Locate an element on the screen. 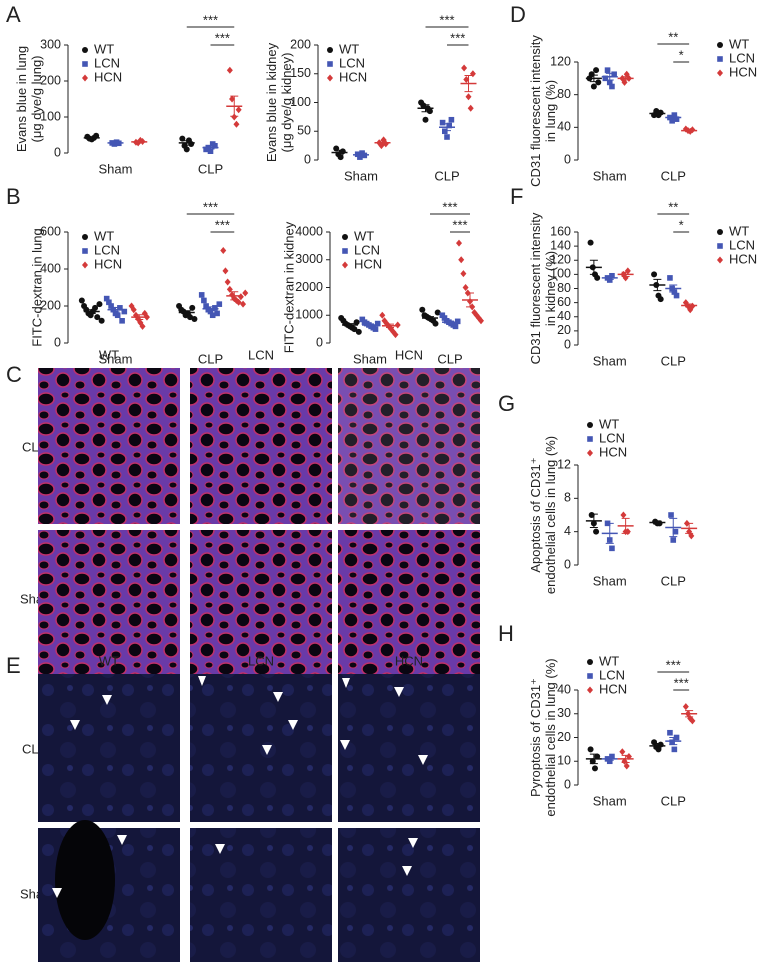 Image resolution: width=762 pixels, height=964 pixels. y-tick-label: 10 is located at coordinates (564, 761).